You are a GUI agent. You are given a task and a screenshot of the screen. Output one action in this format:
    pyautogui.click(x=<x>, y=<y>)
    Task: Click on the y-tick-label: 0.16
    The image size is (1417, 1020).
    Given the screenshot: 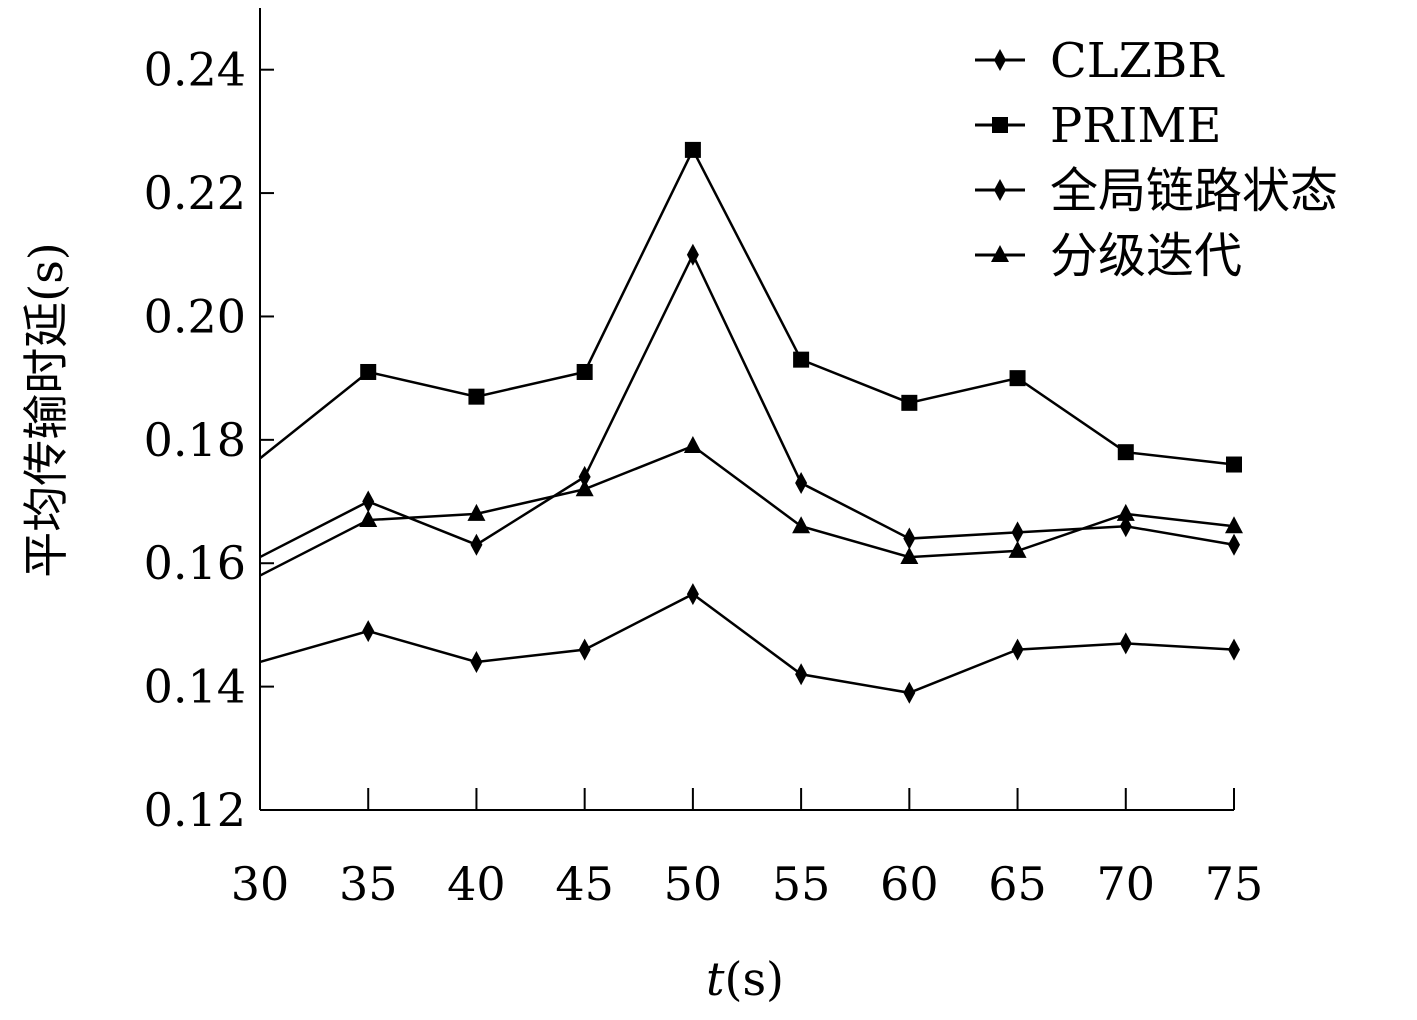 What is the action you would take?
    pyautogui.click(x=195, y=563)
    